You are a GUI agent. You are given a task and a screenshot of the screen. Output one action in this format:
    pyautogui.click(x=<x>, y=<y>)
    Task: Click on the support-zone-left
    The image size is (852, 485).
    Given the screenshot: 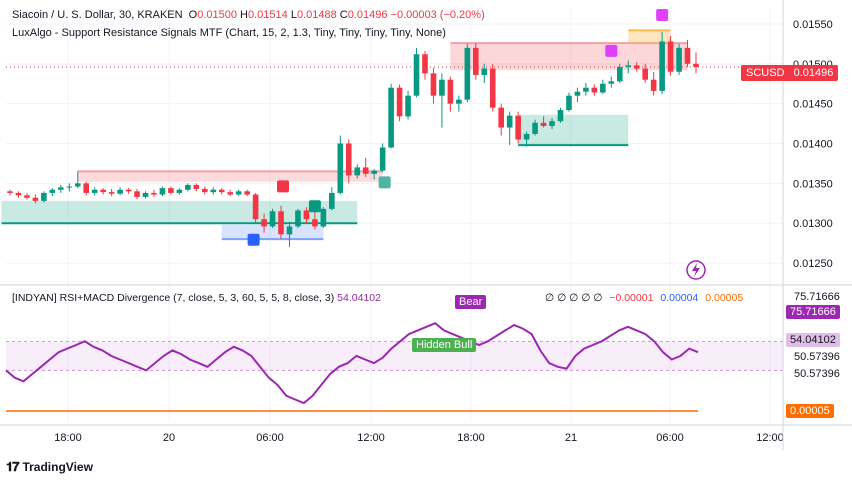 What is the action you would take?
    pyautogui.click(x=179, y=212)
    